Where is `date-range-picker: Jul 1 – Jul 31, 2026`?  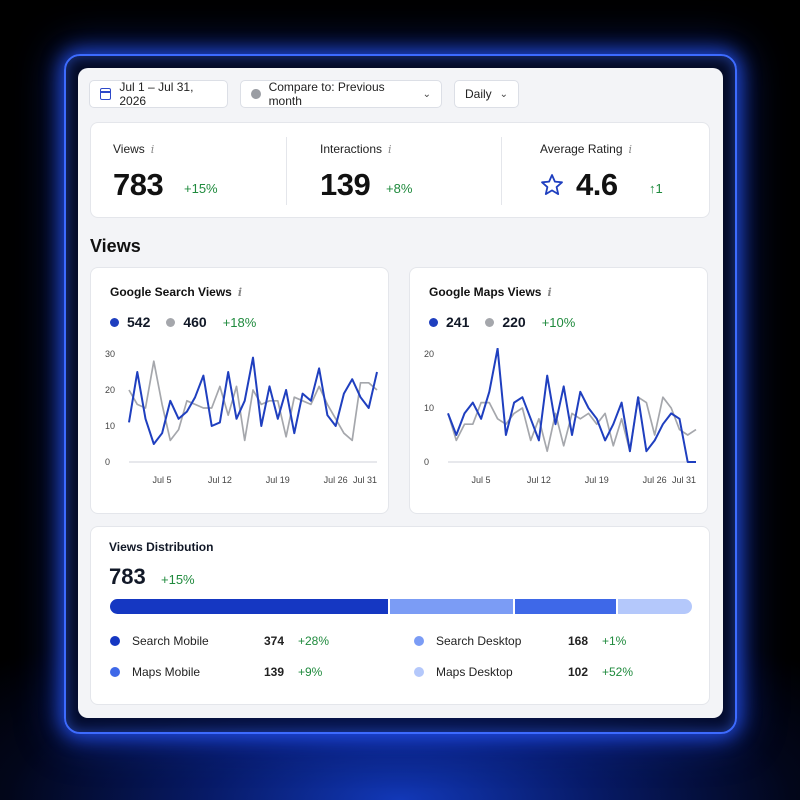
date-range-picker: Jul 1 – Jul 31, 2026 is located at coordinates (158, 94).